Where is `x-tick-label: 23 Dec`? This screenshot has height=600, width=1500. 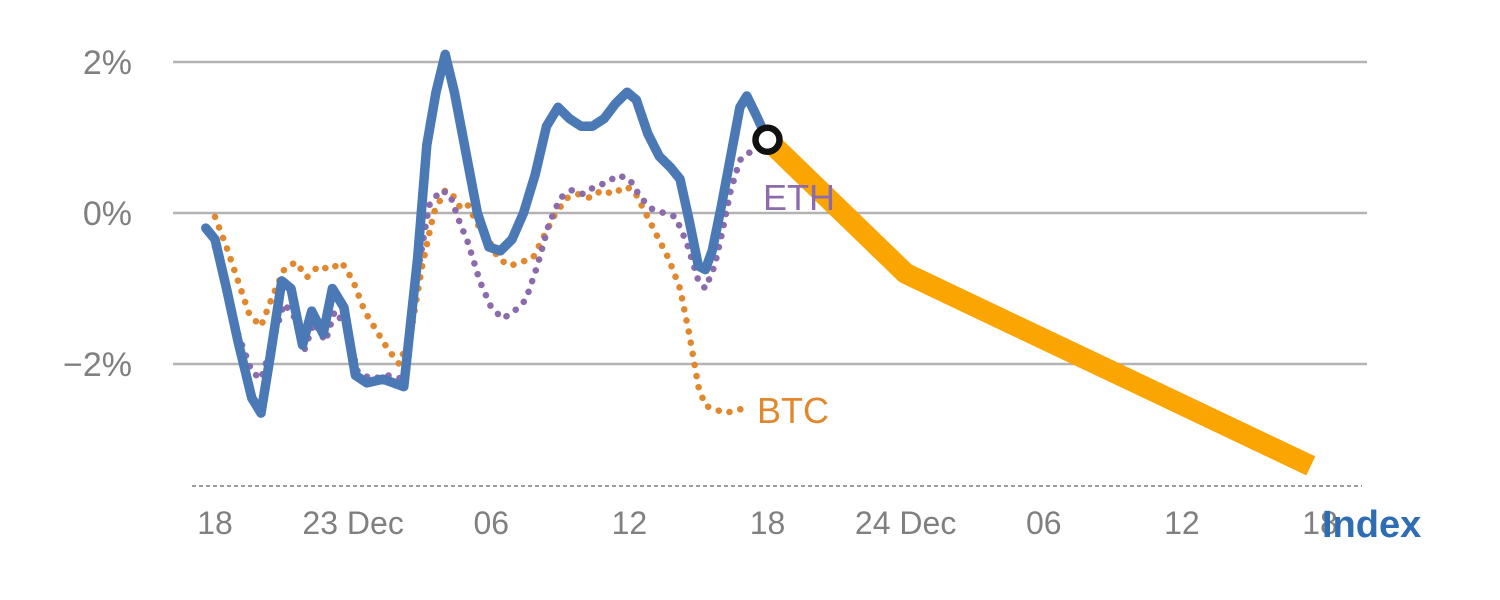 x-tick-label: 23 Dec is located at coordinates (352, 523).